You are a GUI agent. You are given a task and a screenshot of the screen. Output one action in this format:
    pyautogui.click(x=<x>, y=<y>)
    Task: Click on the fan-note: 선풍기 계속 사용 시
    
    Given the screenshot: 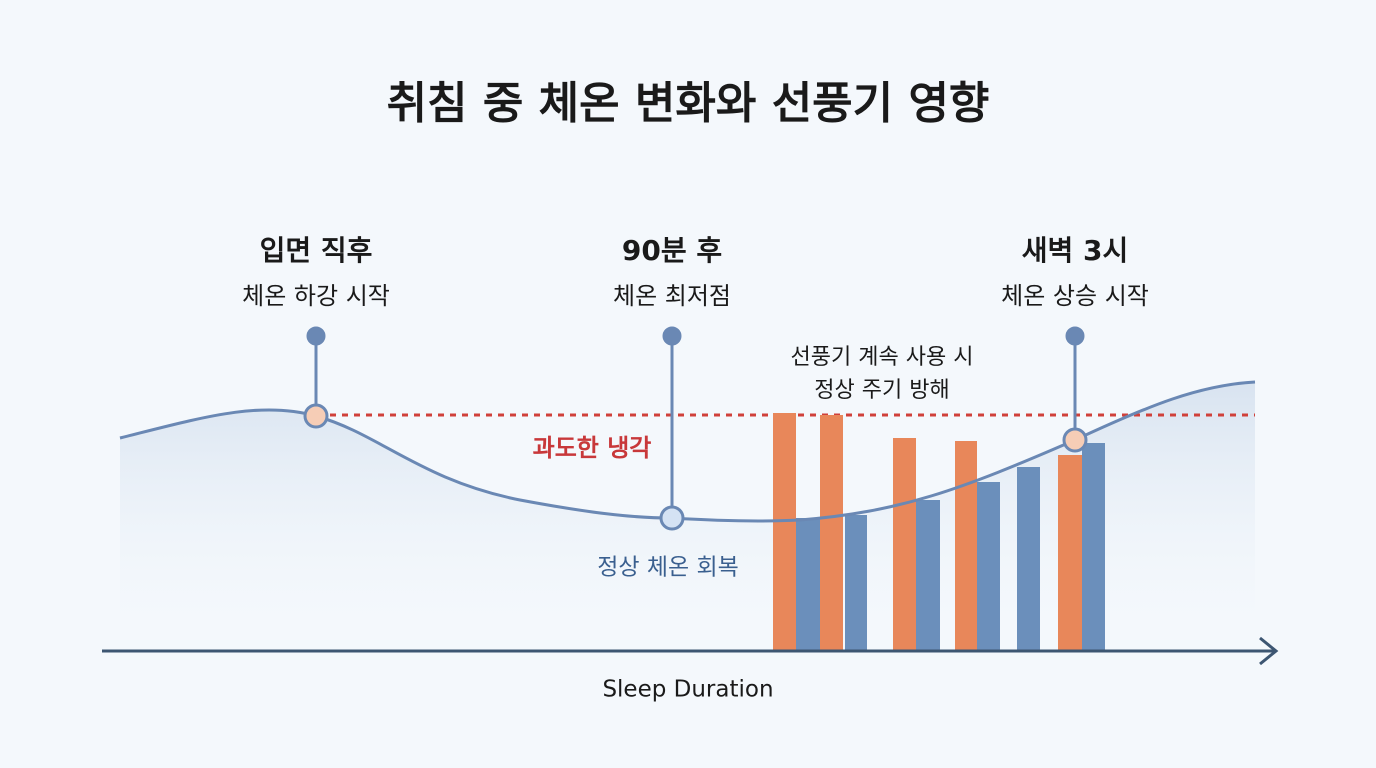 What is the action you would take?
    pyautogui.click(x=882, y=357)
    